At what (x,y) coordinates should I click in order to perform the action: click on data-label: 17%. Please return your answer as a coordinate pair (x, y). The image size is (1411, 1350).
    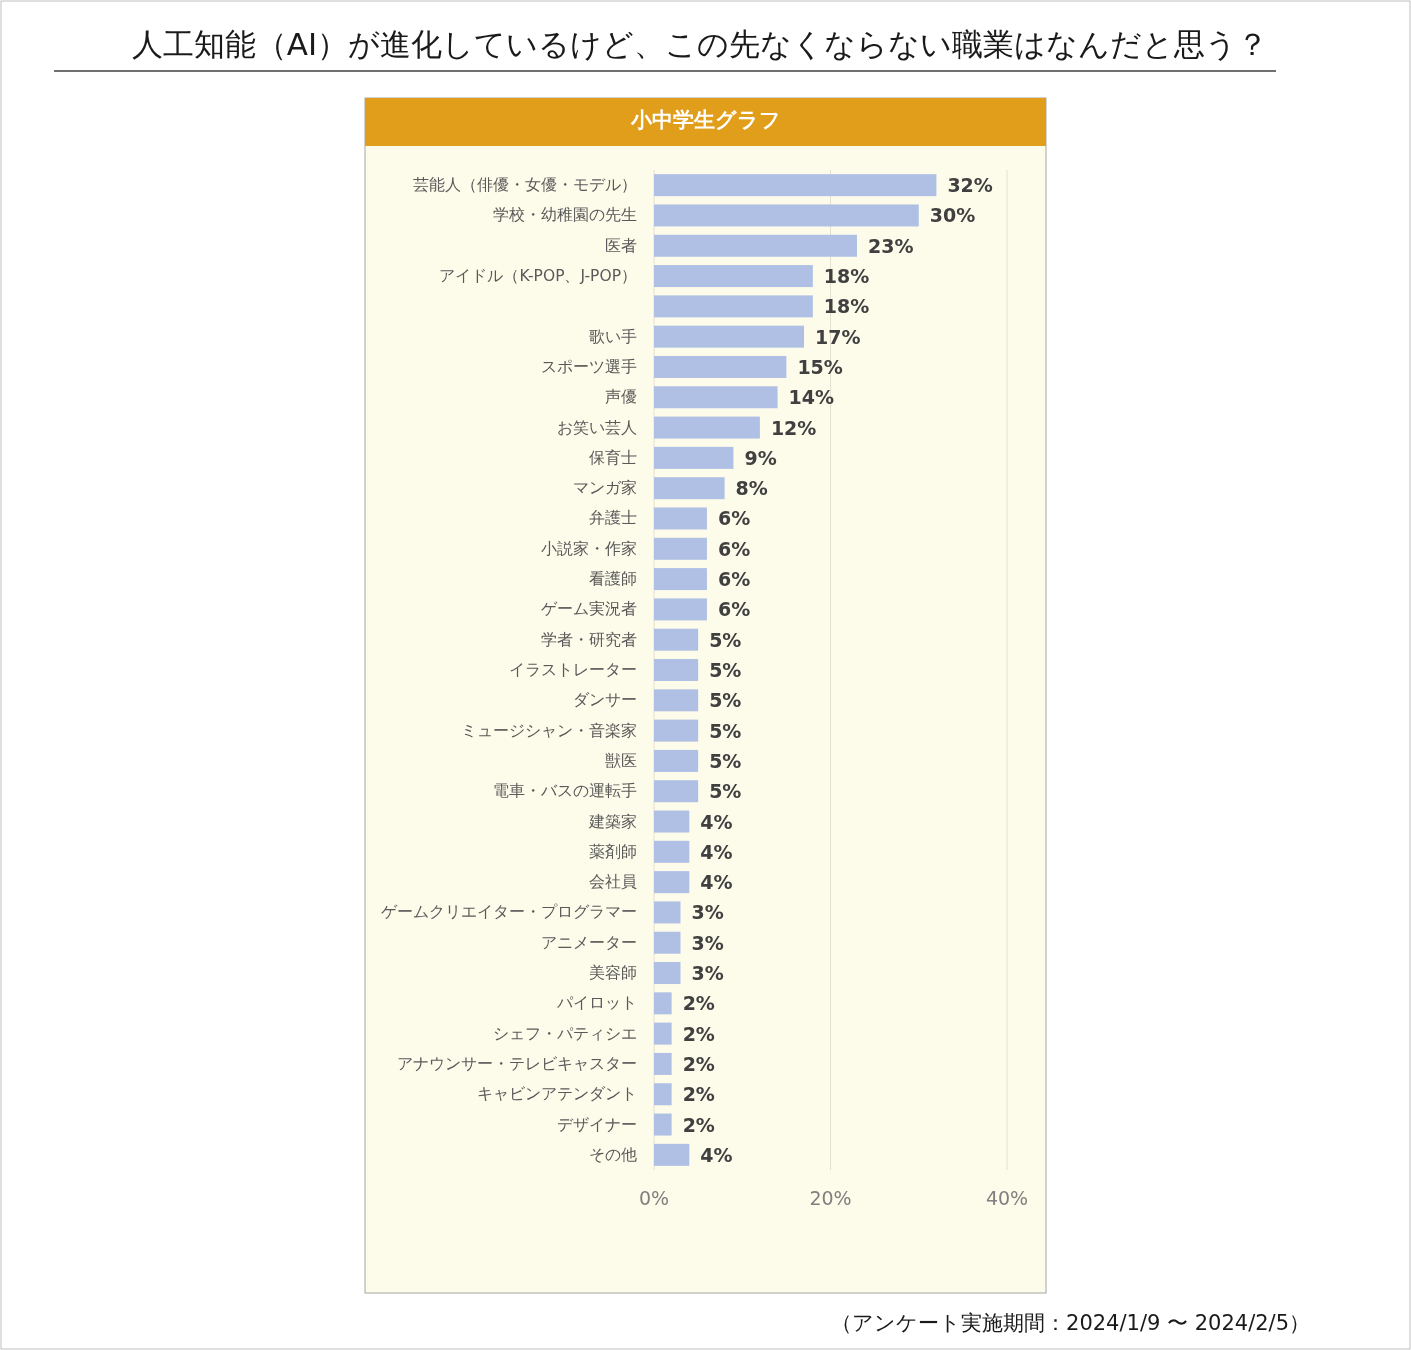
    Looking at the image, I should click on (838, 336).